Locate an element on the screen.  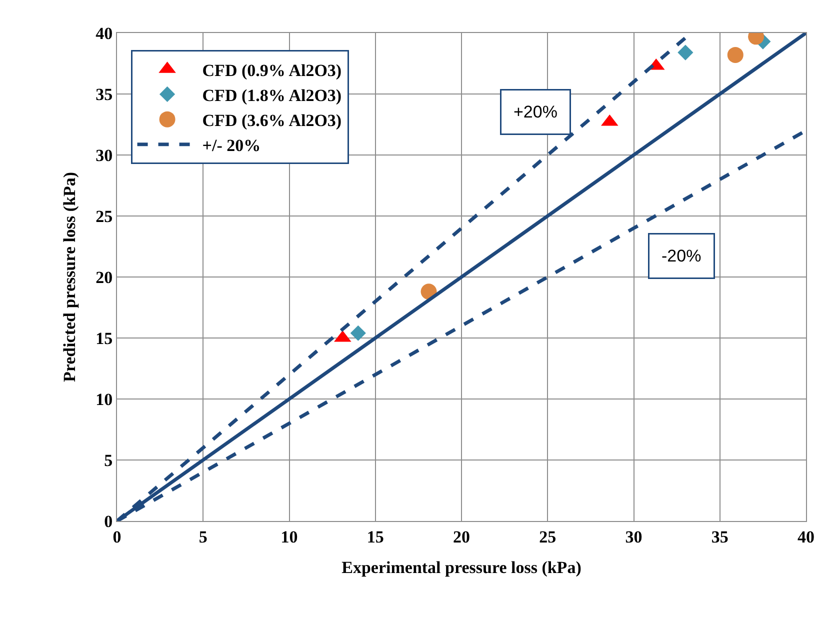
legend-label: CFD (0.9% Al2O3) is located at coordinates (272, 70).